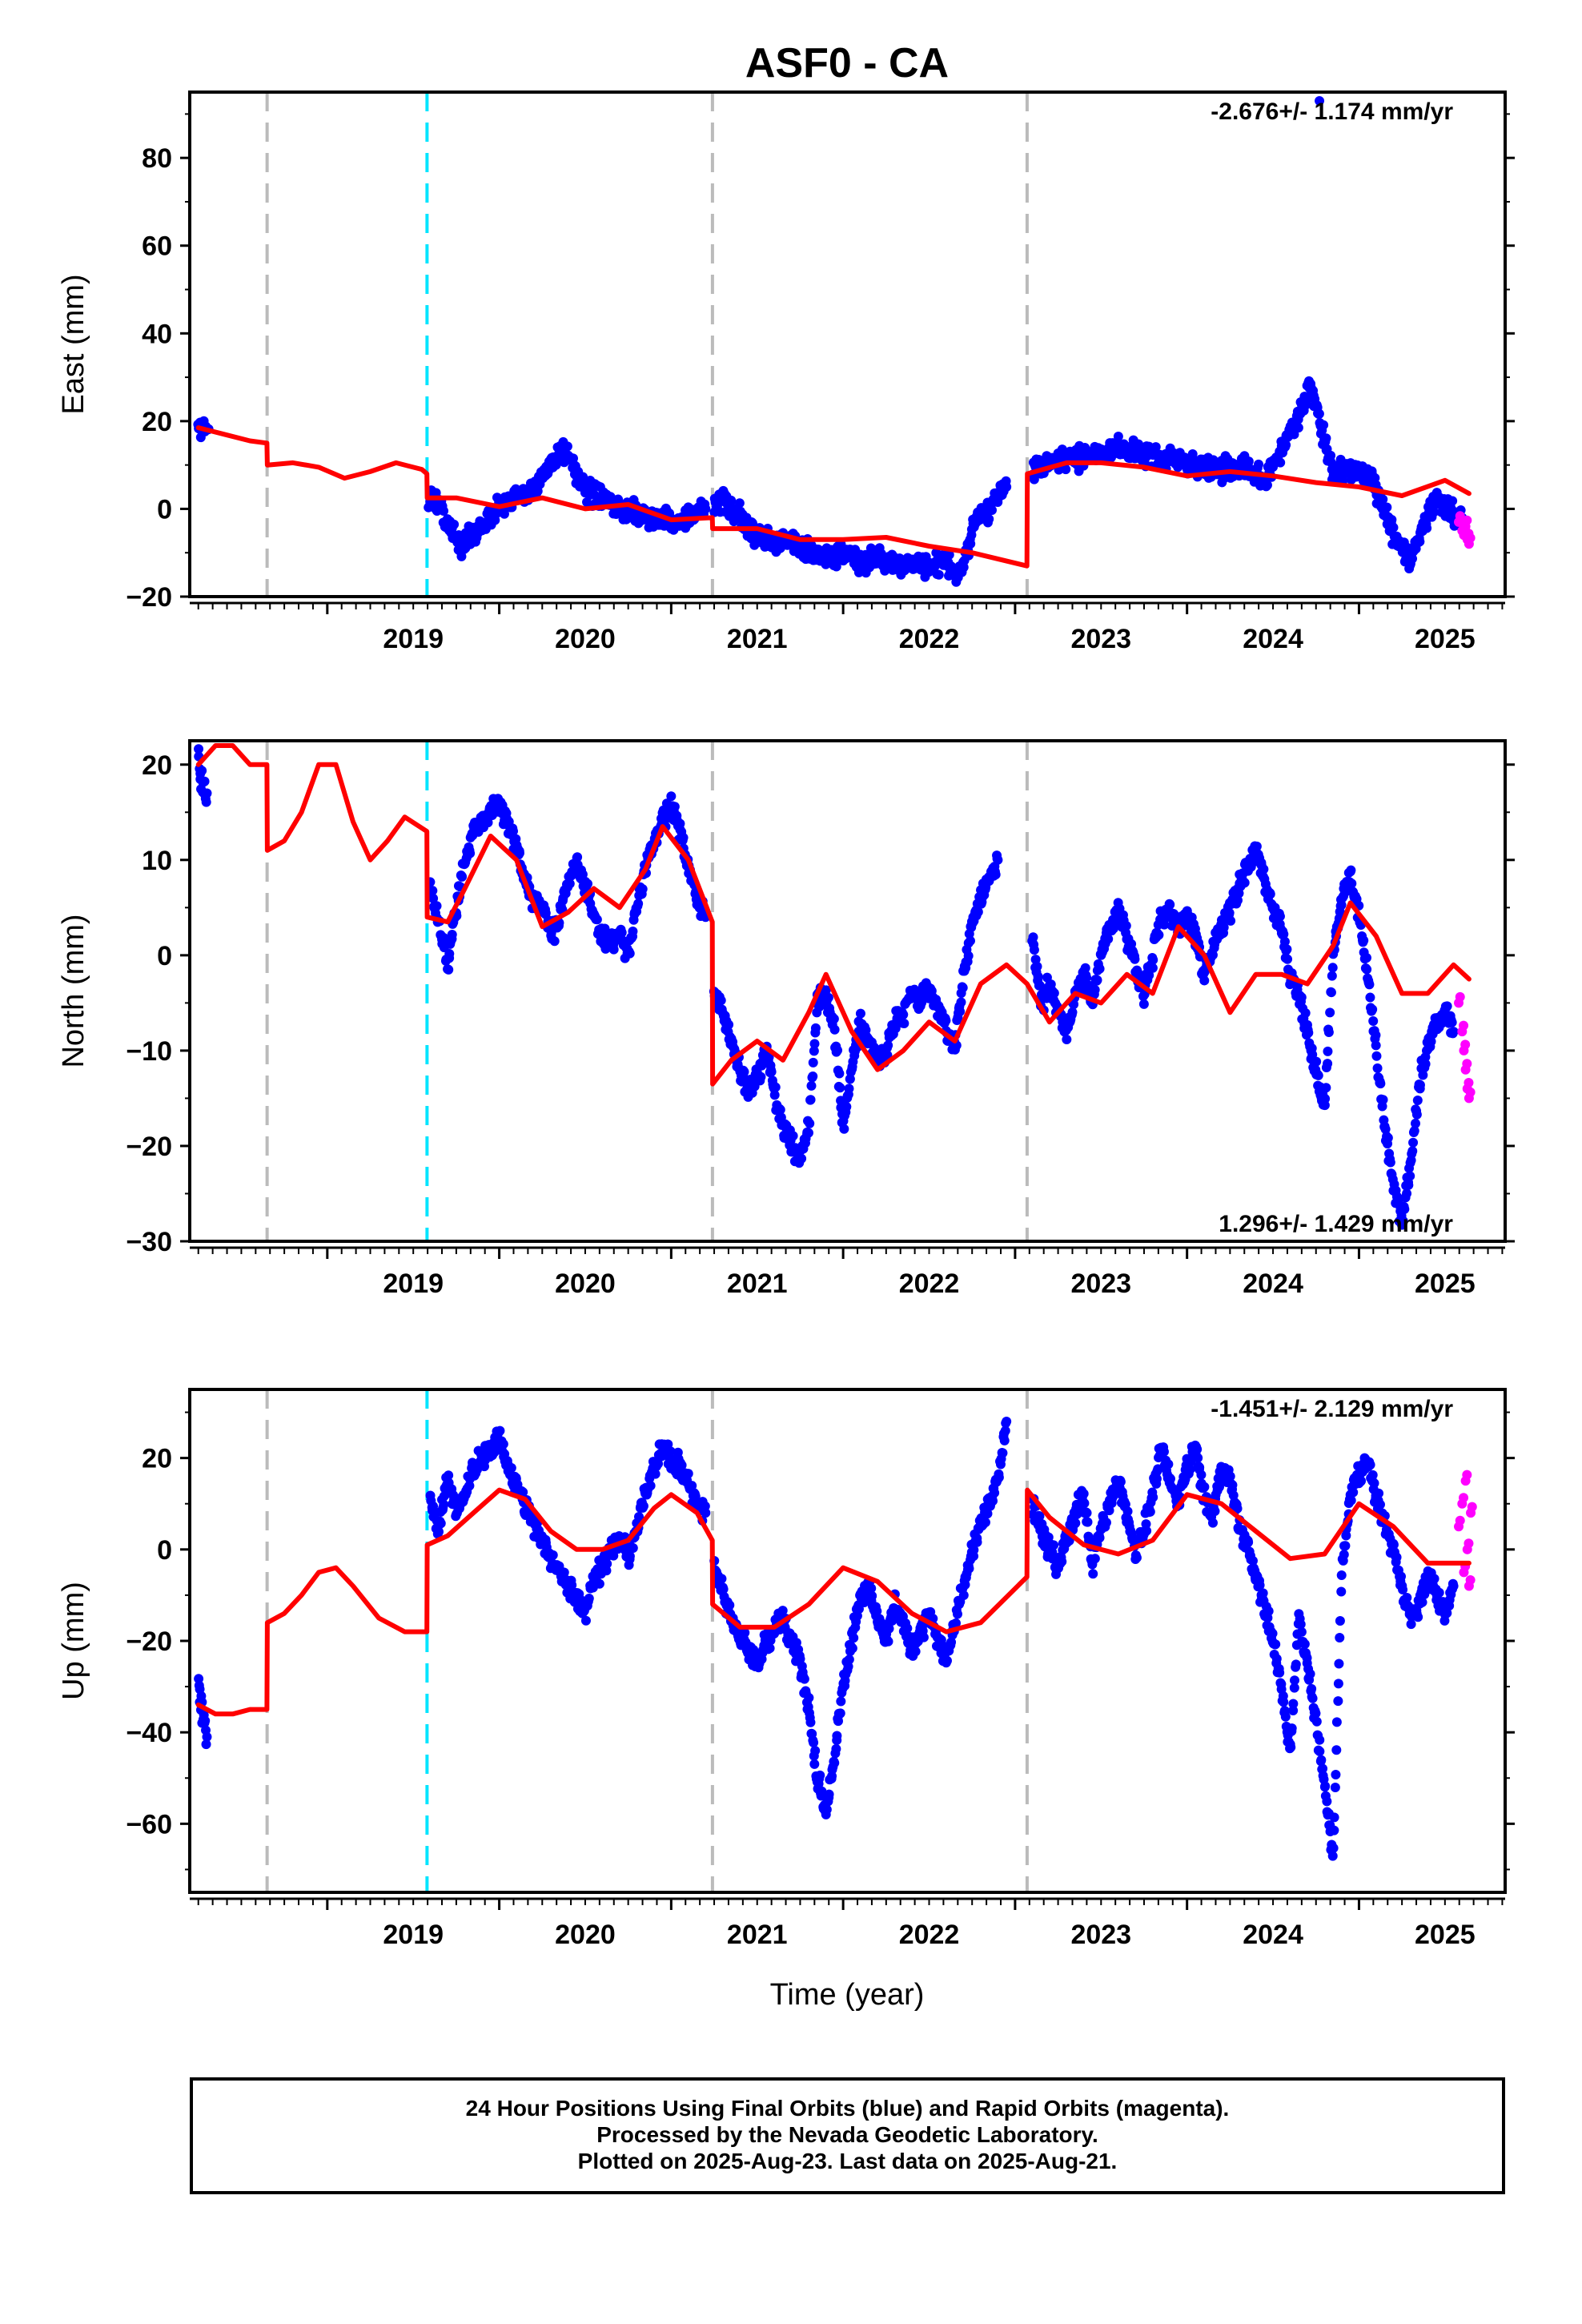  Describe the element at coordinates (414, 1284) in the screenshot. I see `x-tick-label: 2019` at that location.